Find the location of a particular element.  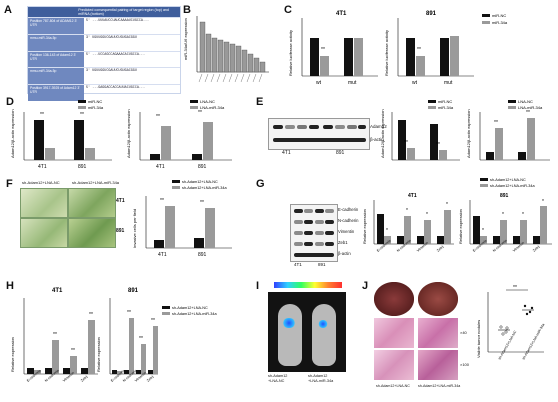

panel-j-sig: ** is located at coordinates (515, 288).